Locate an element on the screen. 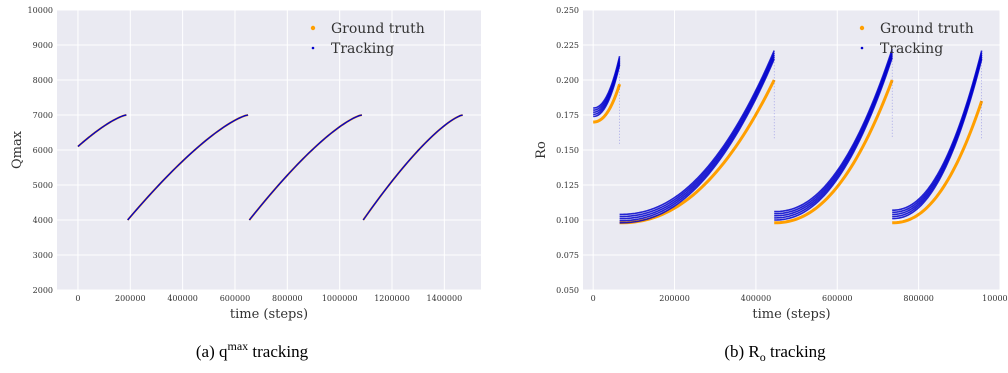  caption-main: (b) R is located at coordinates (742, 351).